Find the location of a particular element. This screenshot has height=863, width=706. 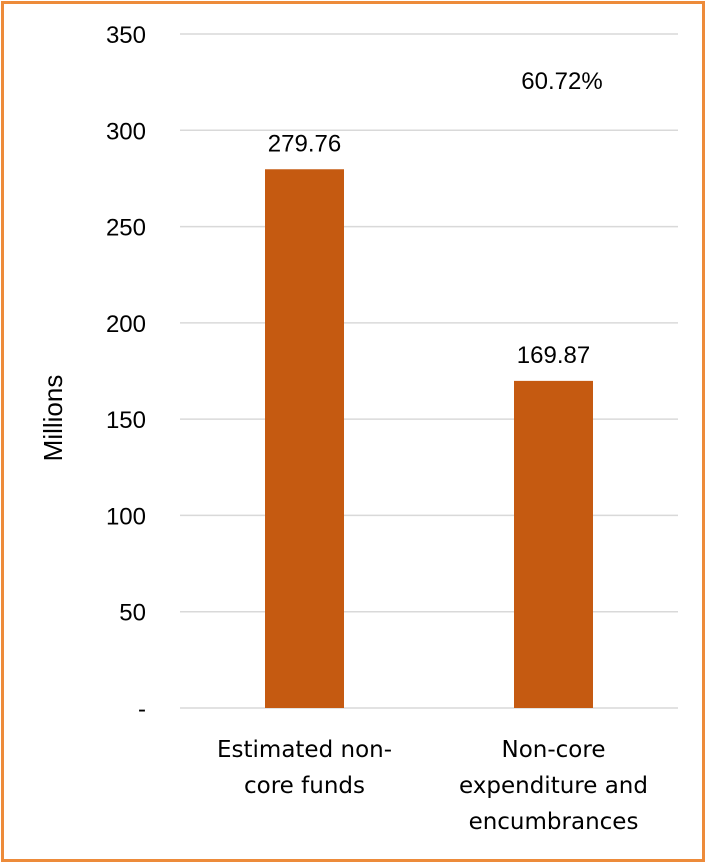

x-category-label: expenditure and is located at coordinates (553, 786).